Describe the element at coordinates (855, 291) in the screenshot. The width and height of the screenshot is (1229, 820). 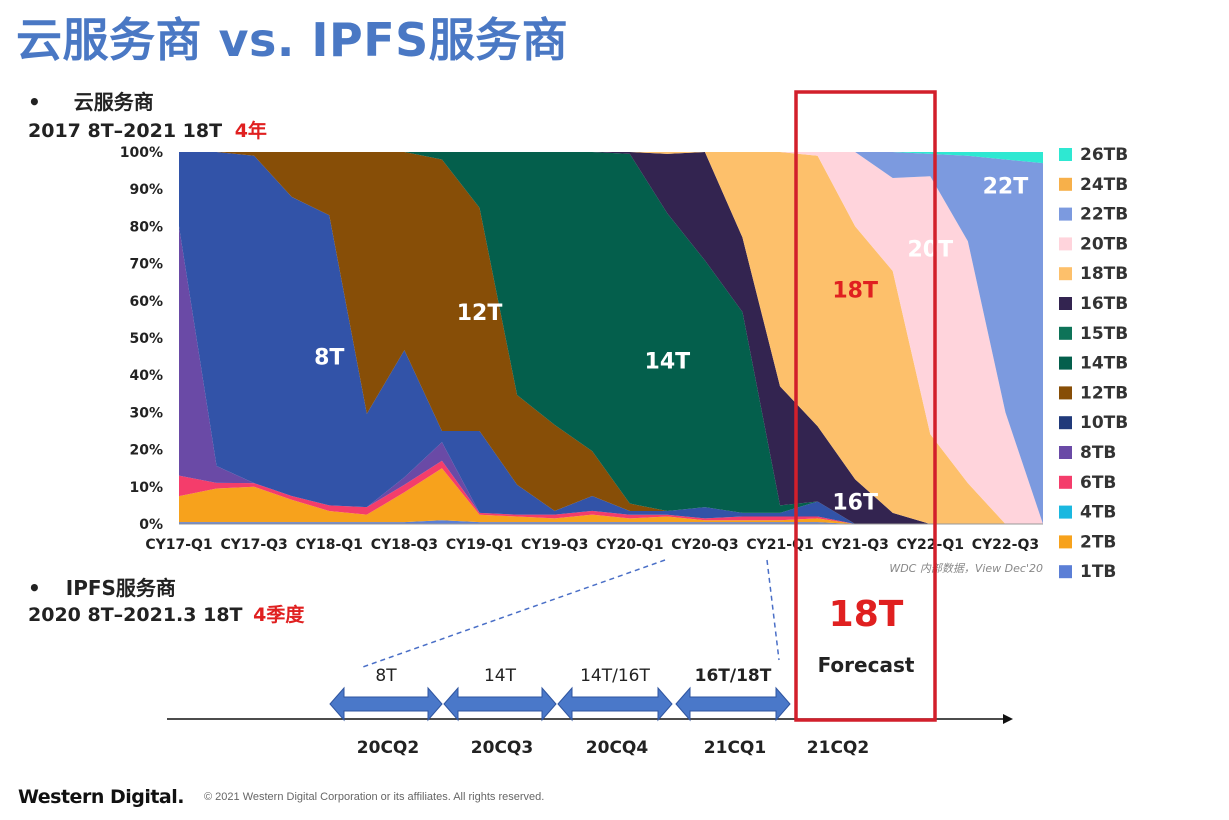
I see `area-annotation: 18T` at that location.